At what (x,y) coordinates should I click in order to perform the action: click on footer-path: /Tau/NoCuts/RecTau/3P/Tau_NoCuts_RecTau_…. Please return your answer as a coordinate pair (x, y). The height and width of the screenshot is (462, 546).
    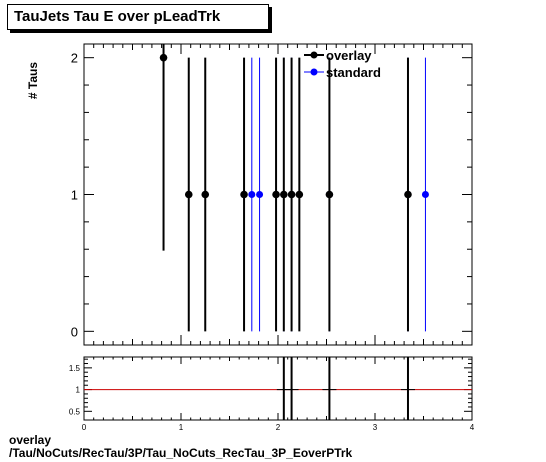
    Looking at the image, I should click on (181, 453).